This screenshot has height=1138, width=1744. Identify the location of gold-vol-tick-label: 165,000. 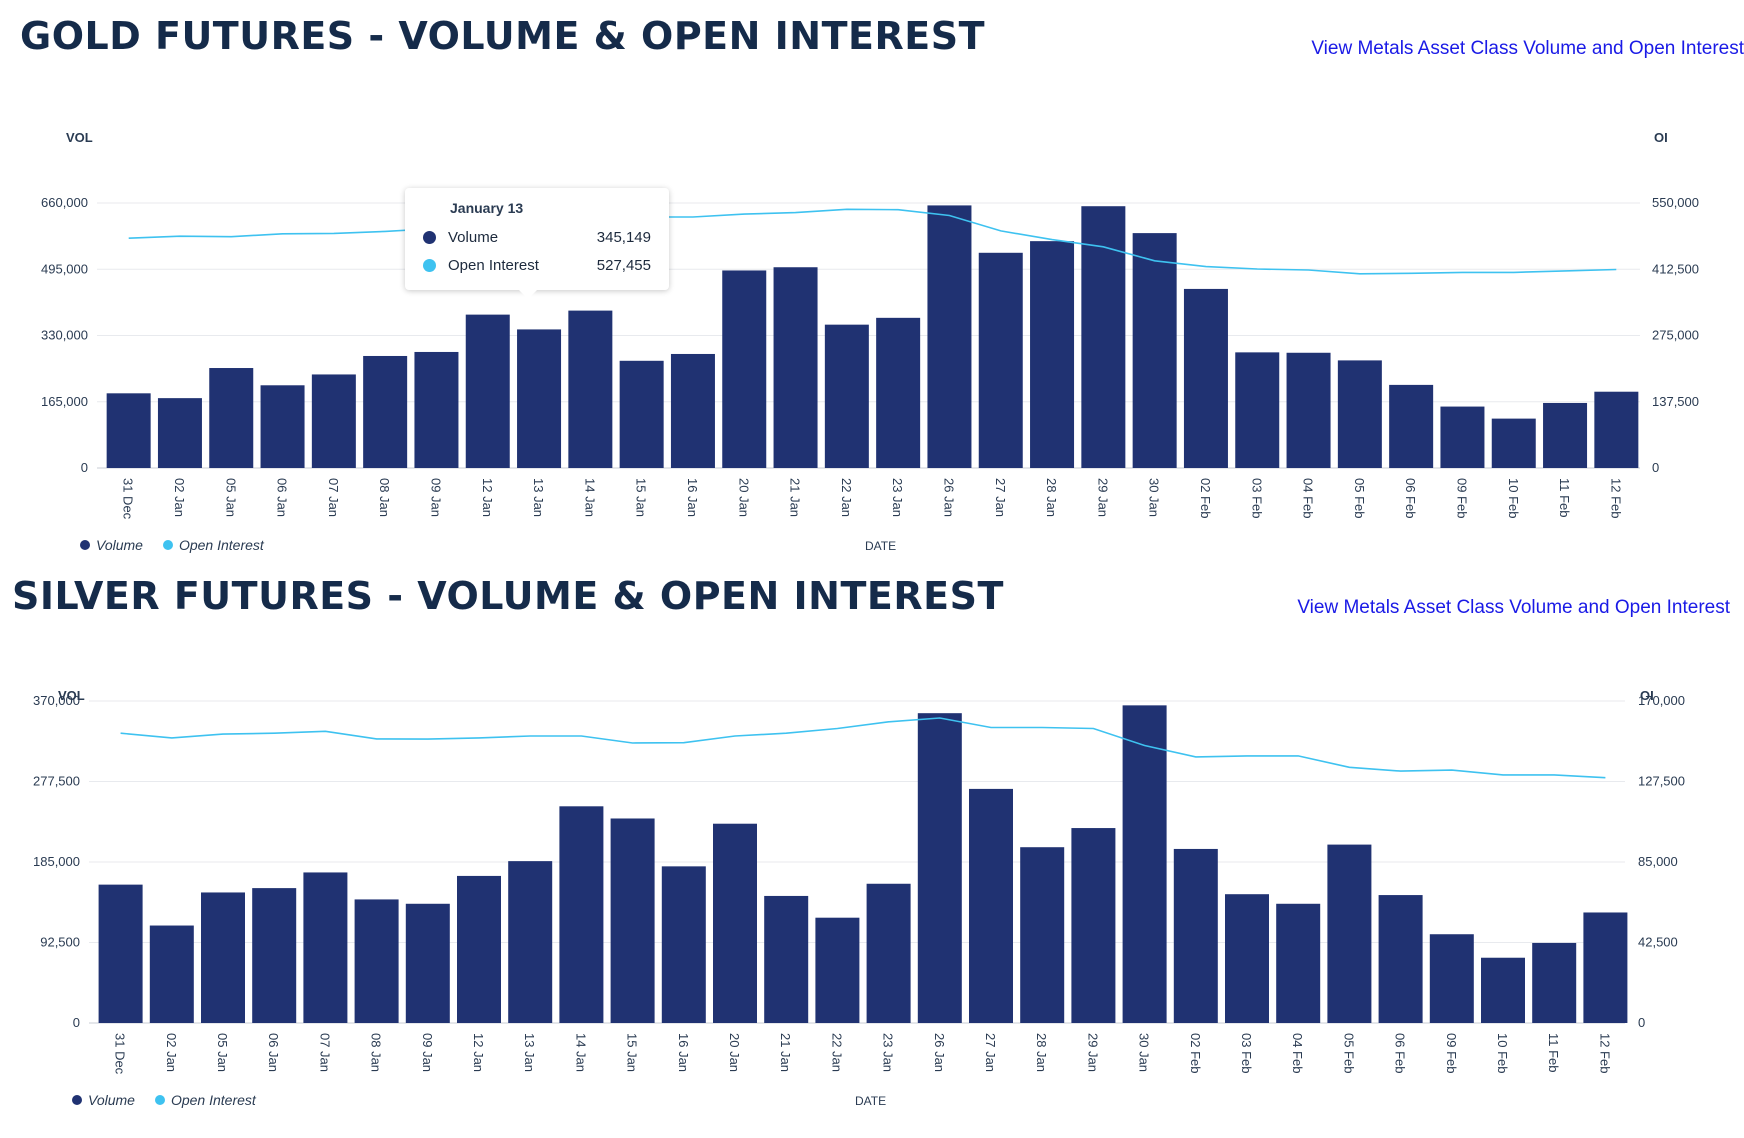
(64, 401).